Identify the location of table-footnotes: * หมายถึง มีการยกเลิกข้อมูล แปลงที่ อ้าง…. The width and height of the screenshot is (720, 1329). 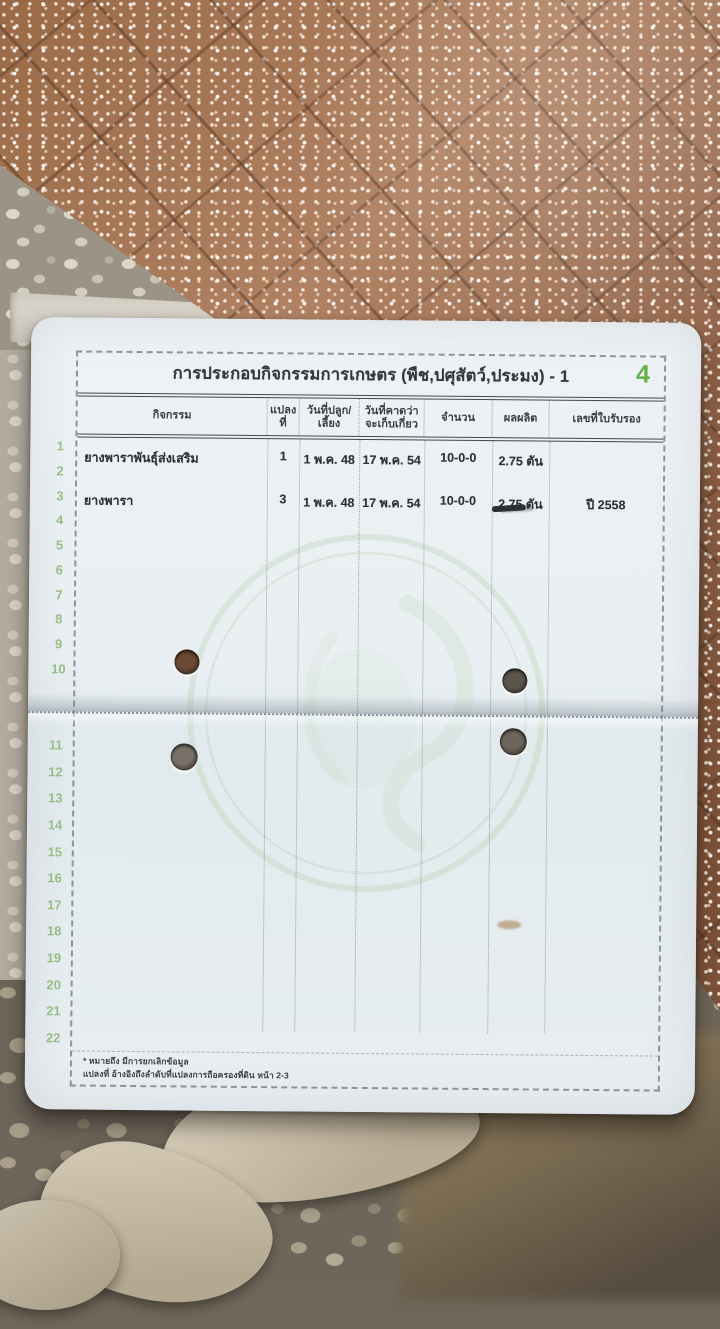
(365, 1070).